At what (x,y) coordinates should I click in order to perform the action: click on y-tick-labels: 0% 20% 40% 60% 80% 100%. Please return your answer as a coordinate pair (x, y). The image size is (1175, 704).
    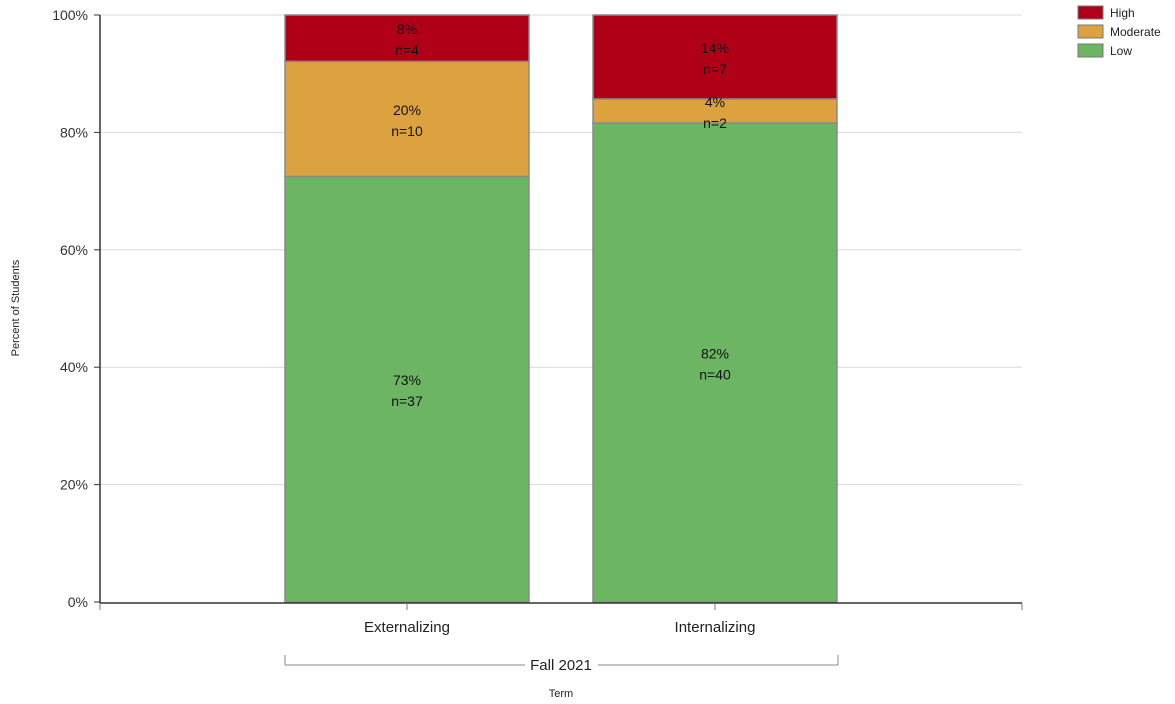
    Looking at the image, I should click on (70, 308).